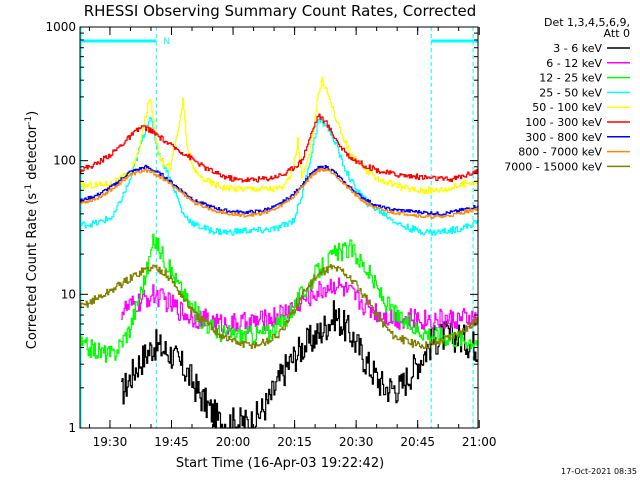 The height and width of the screenshot is (485, 640). I want to click on legend-label-0: 3 - 6 keV, so click(577, 48).